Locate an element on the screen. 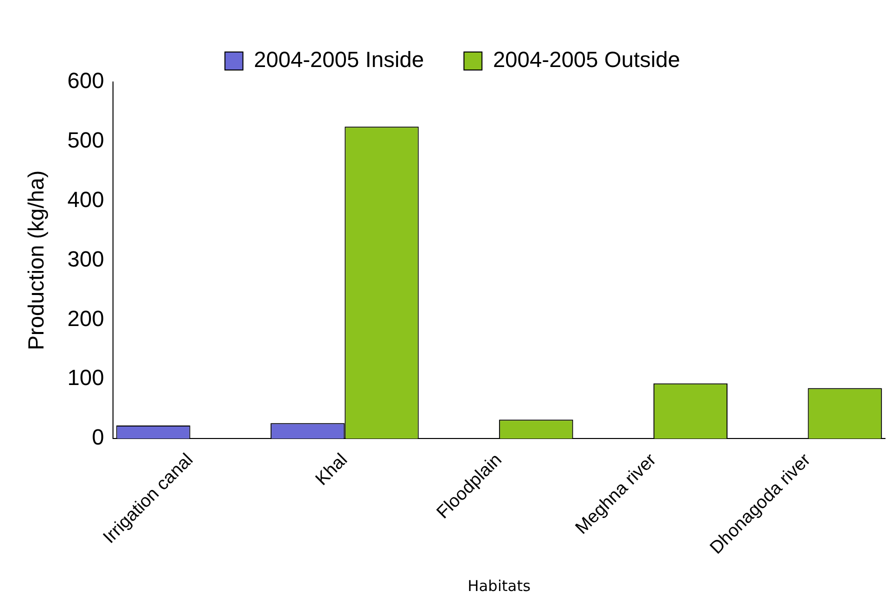 This screenshot has height=610, width=887. x-axis-title: Habitats is located at coordinates (499, 585).